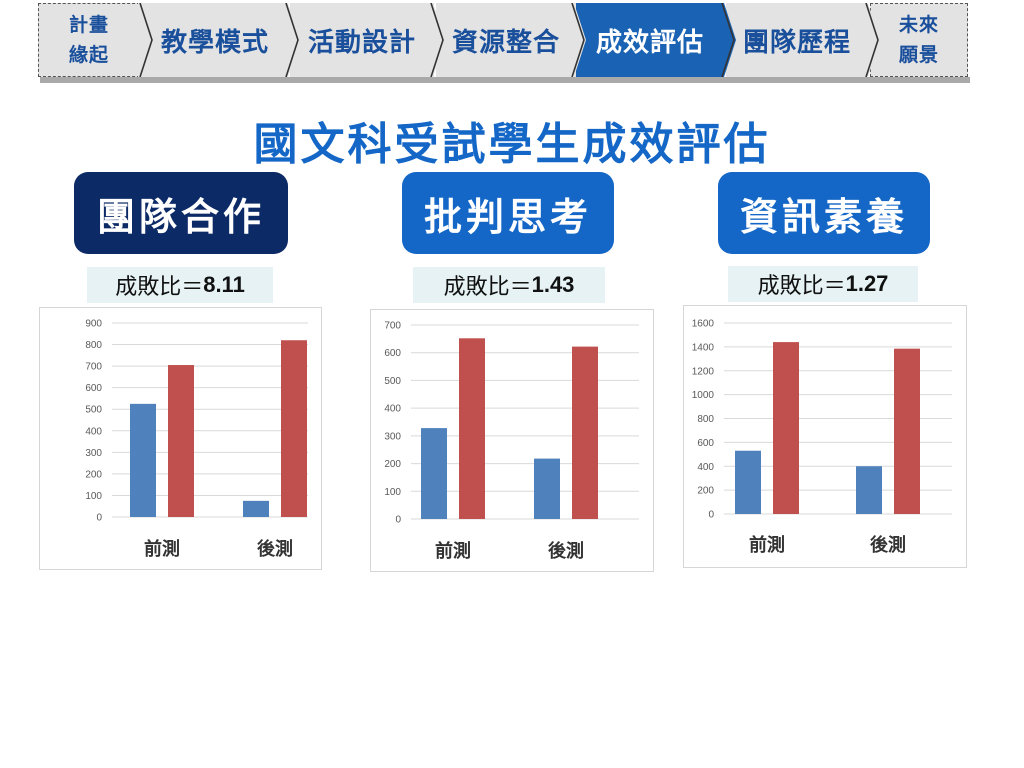 Image resolution: width=1024 pixels, height=768 pixels. What do you see at coordinates (487, 287) in the screenshot?
I see `ratio-critical-thinking-label: 成敗比＝` at bounding box center [487, 287].